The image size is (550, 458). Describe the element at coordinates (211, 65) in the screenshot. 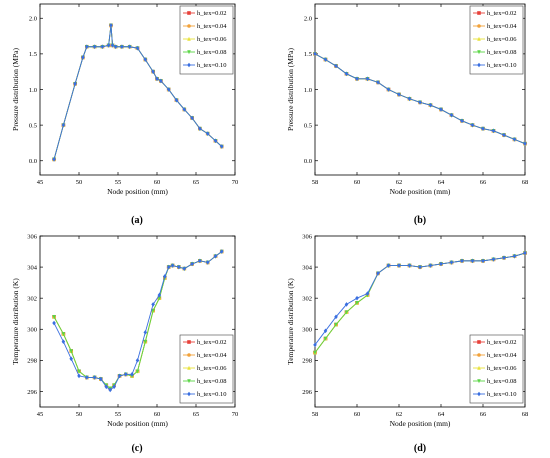

I see `legend-entry: h_tex=0.10` at that location.